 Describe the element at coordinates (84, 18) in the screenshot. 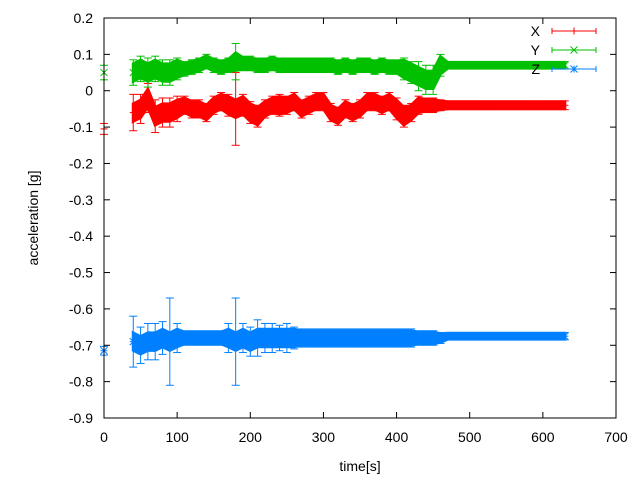

I see `y-tick-label: 0.2` at that location.